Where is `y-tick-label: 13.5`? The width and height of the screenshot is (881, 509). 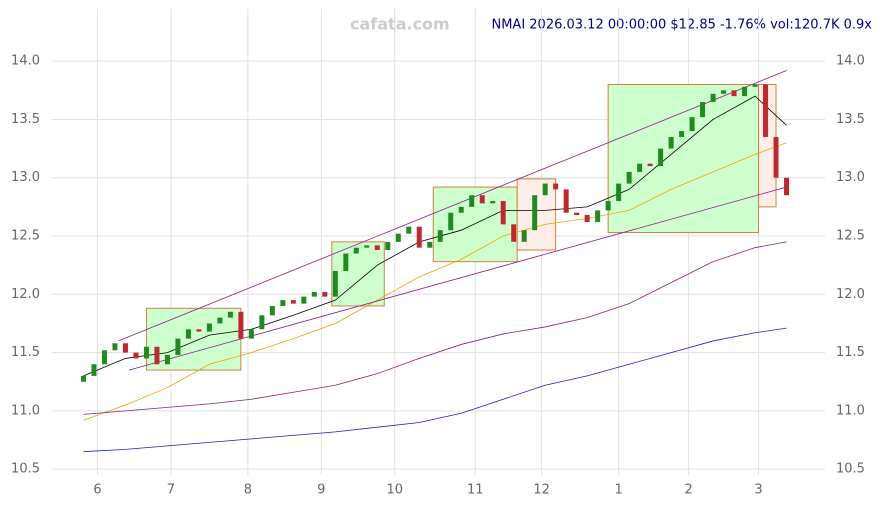 y-tick-label: 13.5 is located at coordinates (25, 119).